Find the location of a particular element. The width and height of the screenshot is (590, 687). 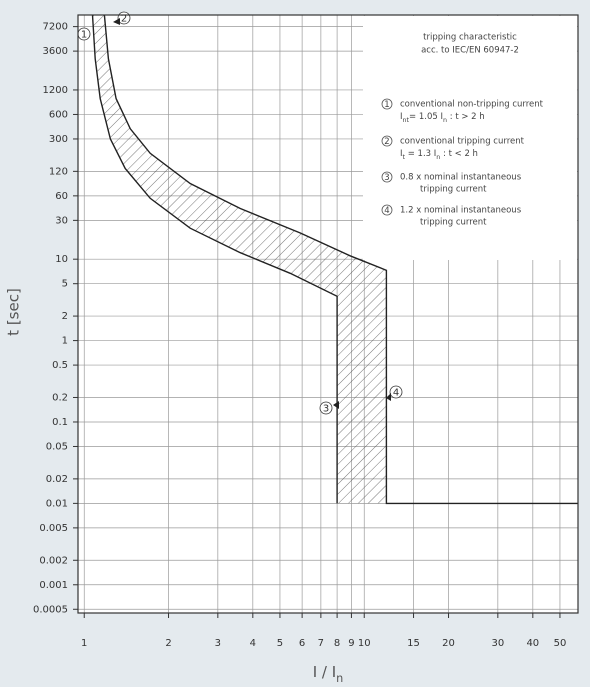

legend-marker: 3 is located at coordinates (386, 178).